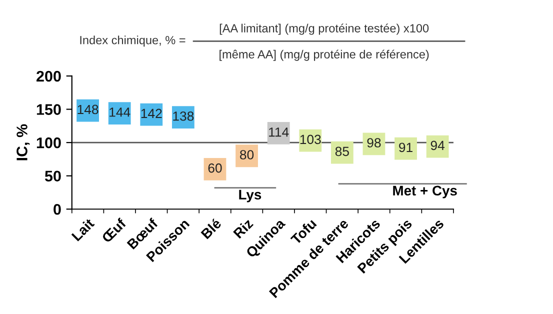  I want to click on data-label: 80, so click(247, 155).